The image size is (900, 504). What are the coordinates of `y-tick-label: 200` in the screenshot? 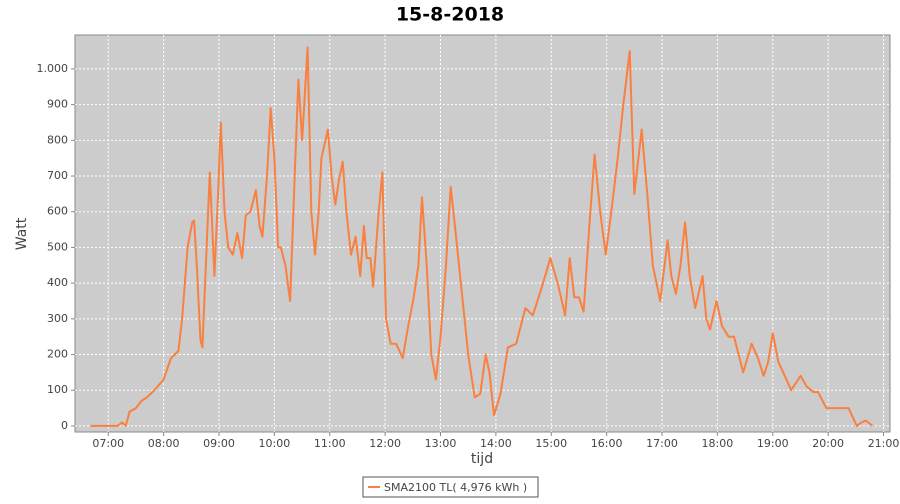 It's located at (57, 354).